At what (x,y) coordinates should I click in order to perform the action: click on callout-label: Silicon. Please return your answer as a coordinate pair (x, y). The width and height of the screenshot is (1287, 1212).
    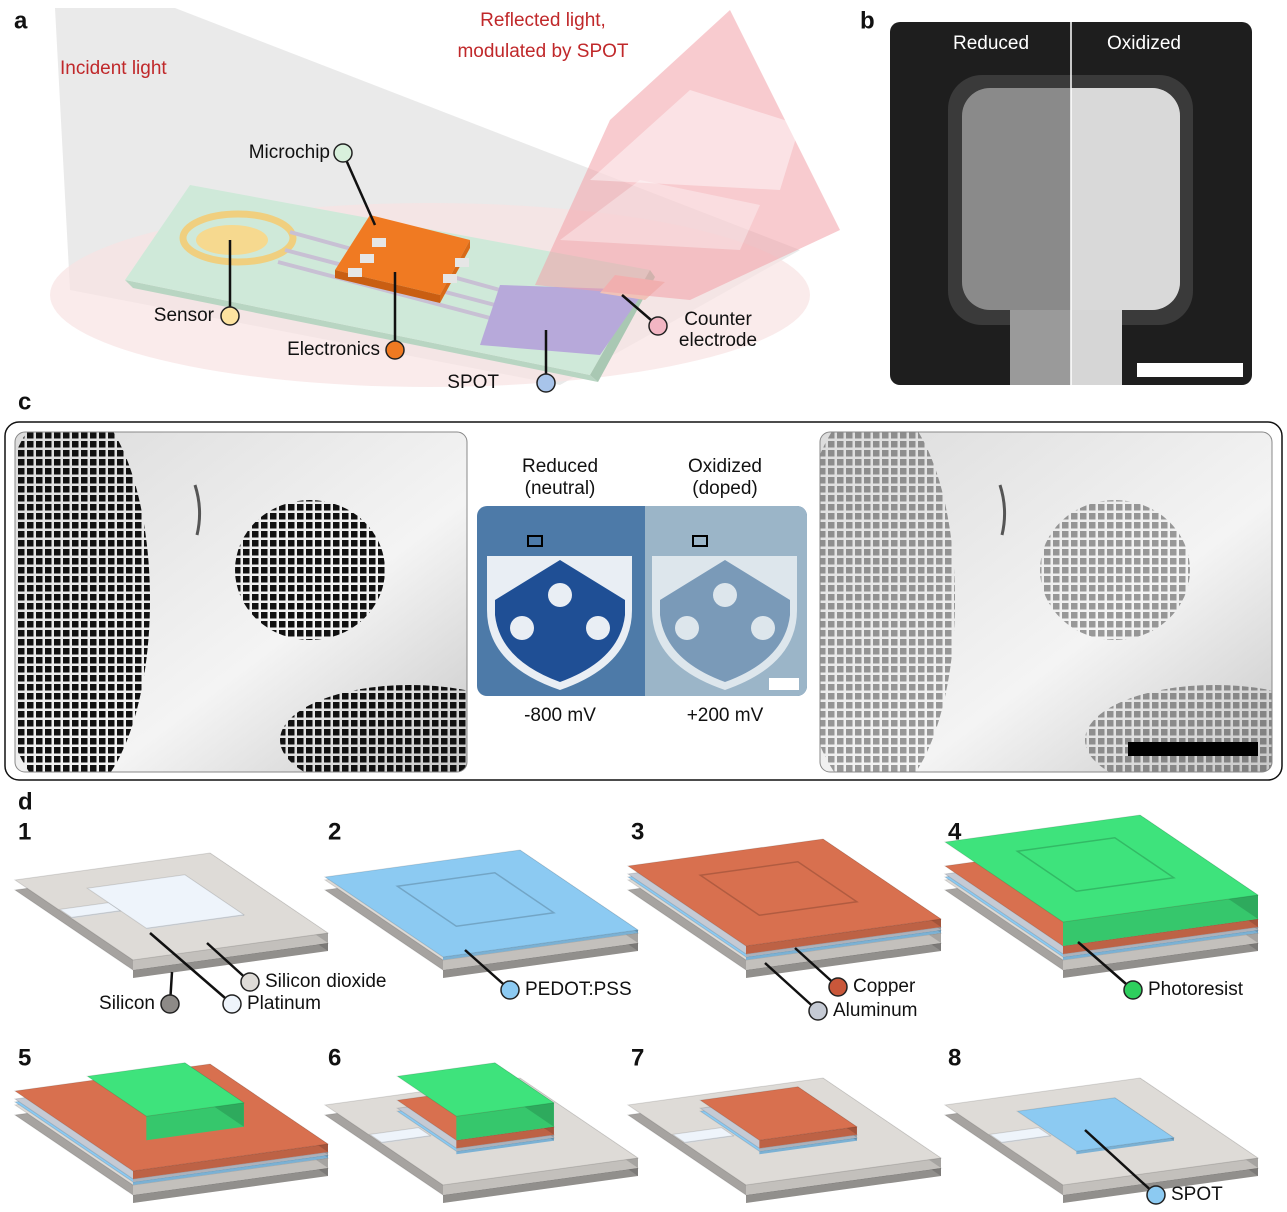
    Looking at the image, I should click on (127, 1003).